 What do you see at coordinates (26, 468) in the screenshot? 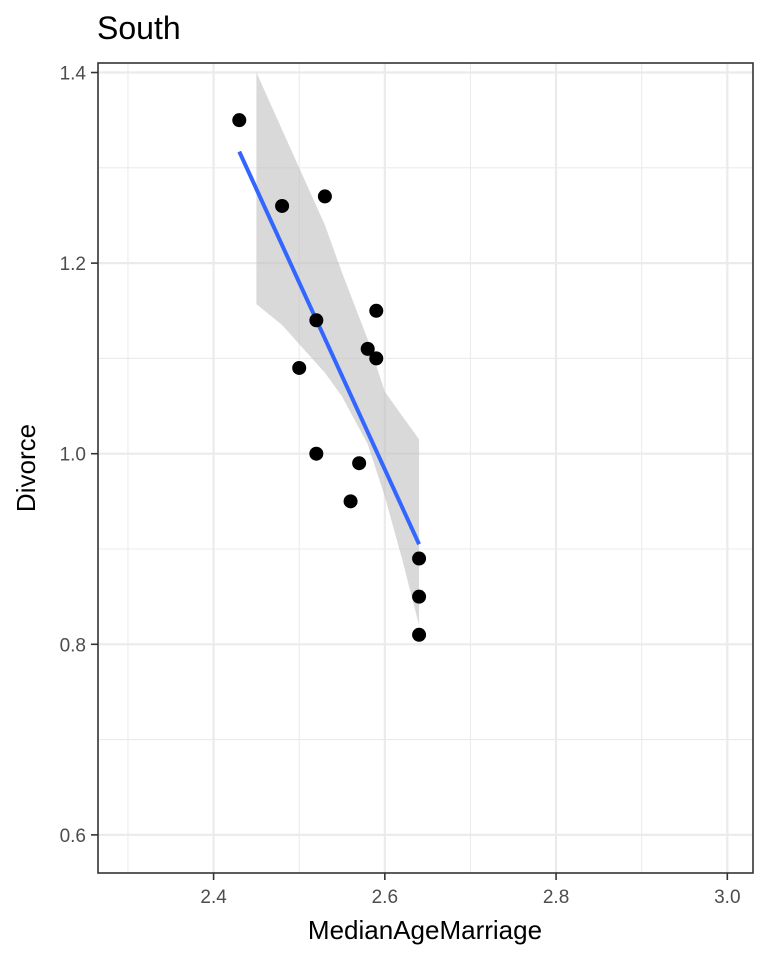
I see `y-axis-title: Divorce` at bounding box center [26, 468].